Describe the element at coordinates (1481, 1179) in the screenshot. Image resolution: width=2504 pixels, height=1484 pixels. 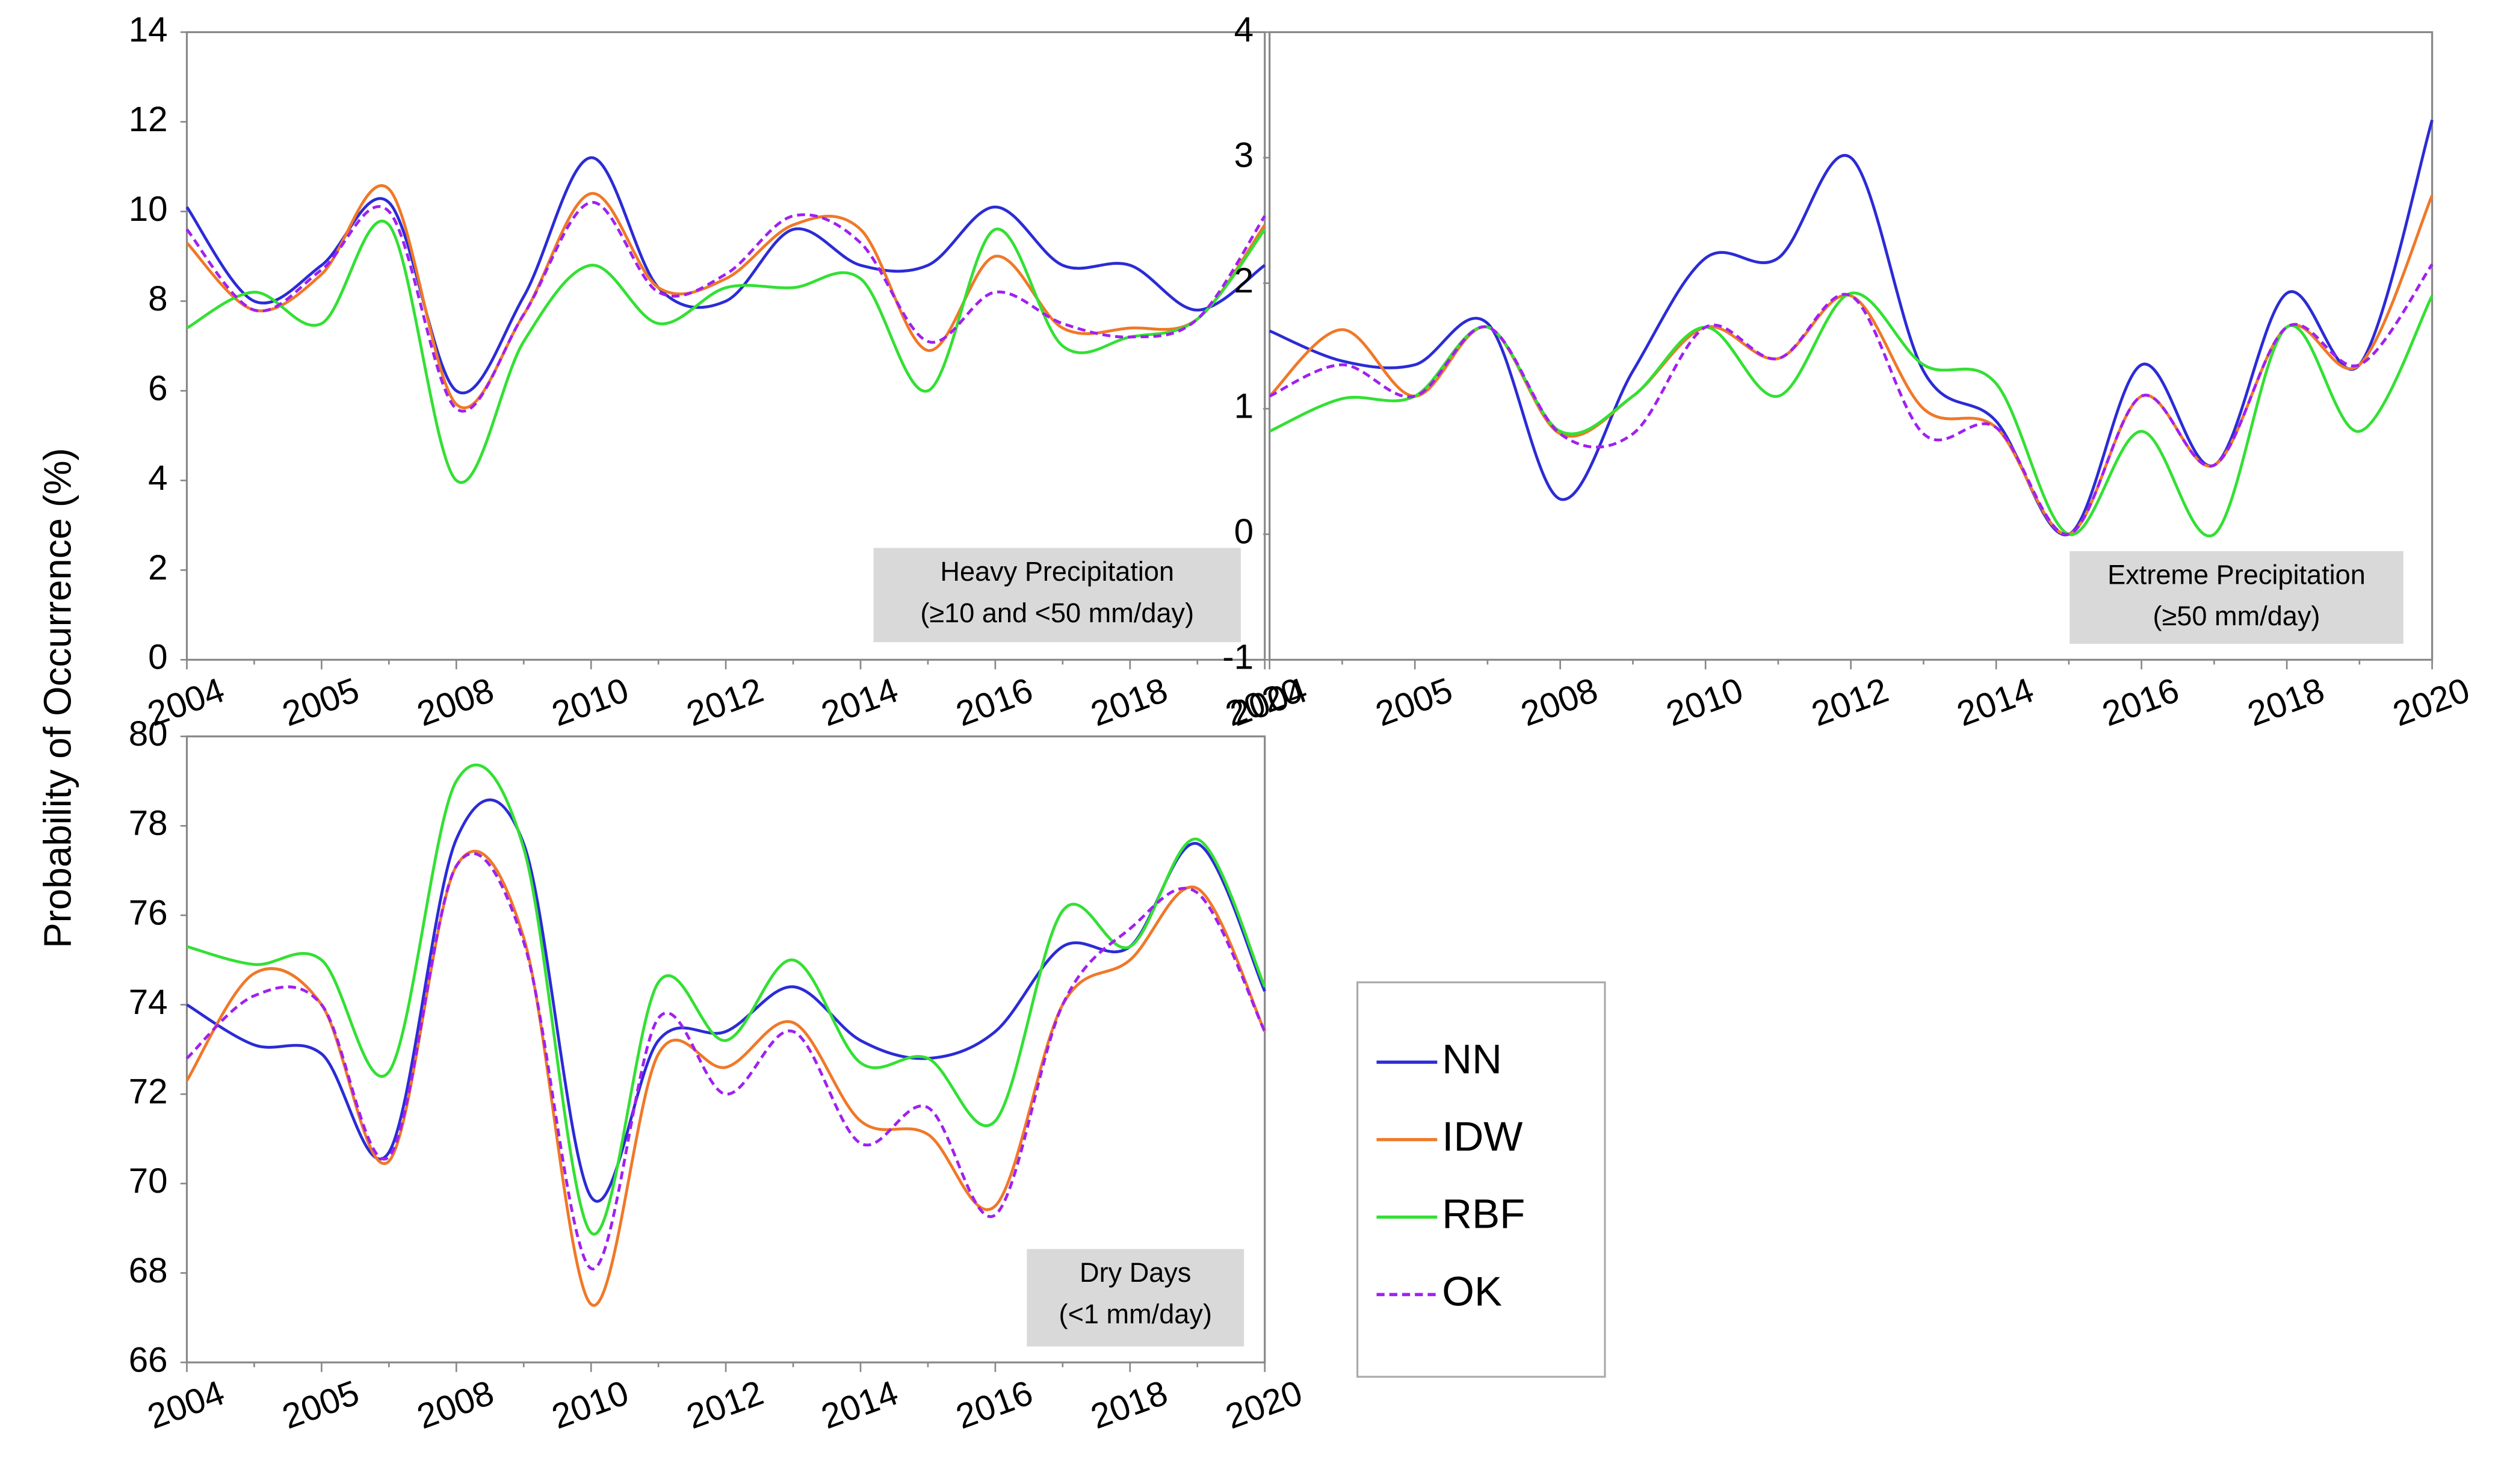
I see `legend-box` at that location.